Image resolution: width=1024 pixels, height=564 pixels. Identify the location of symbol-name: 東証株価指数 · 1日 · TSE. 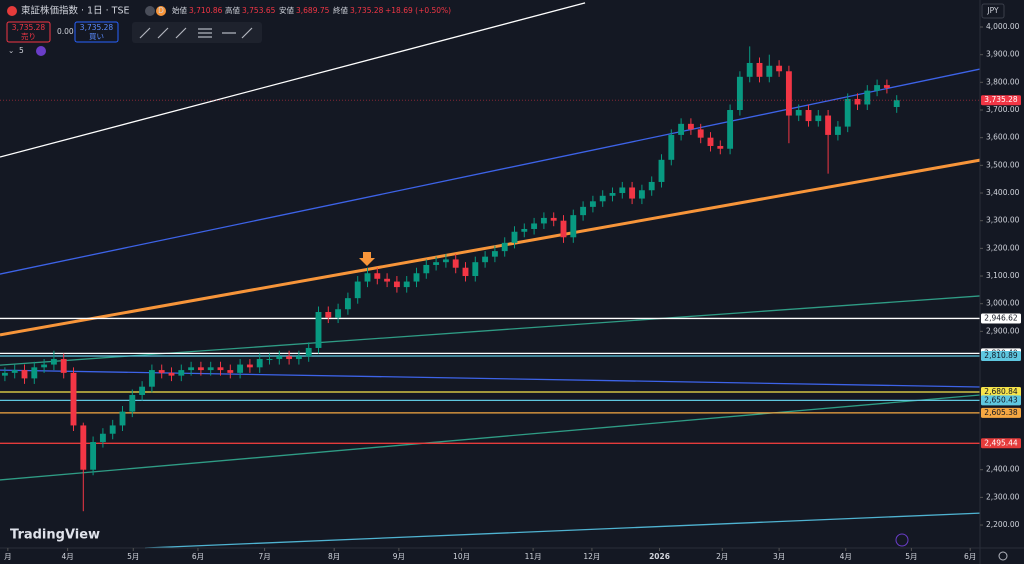
(75, 11).